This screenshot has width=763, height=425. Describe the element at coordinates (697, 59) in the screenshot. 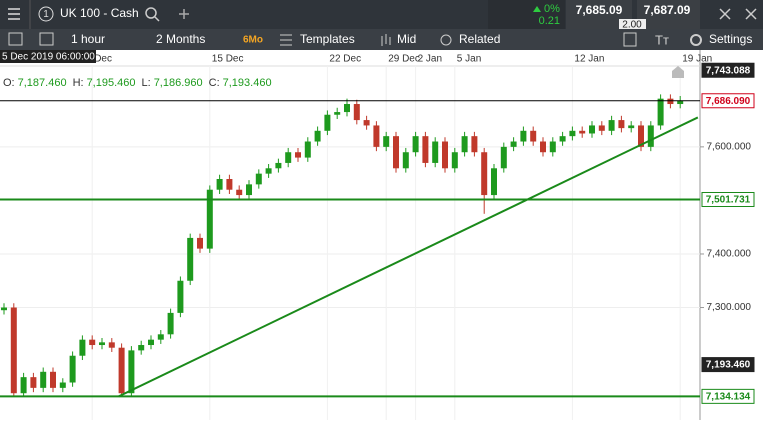

I see `x-tick-label: 19 Jan` at that location.